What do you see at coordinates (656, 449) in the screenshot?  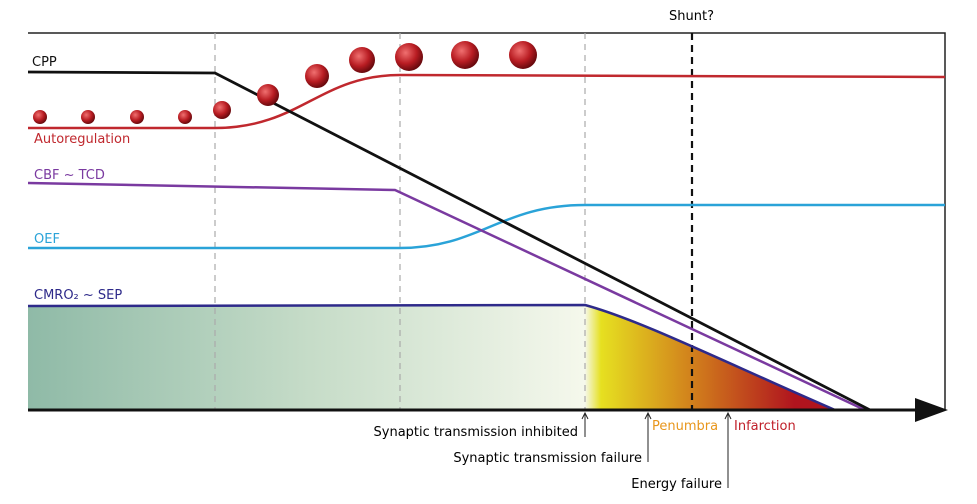 I see `annotation-arrows` at bounding box center [656, 449].